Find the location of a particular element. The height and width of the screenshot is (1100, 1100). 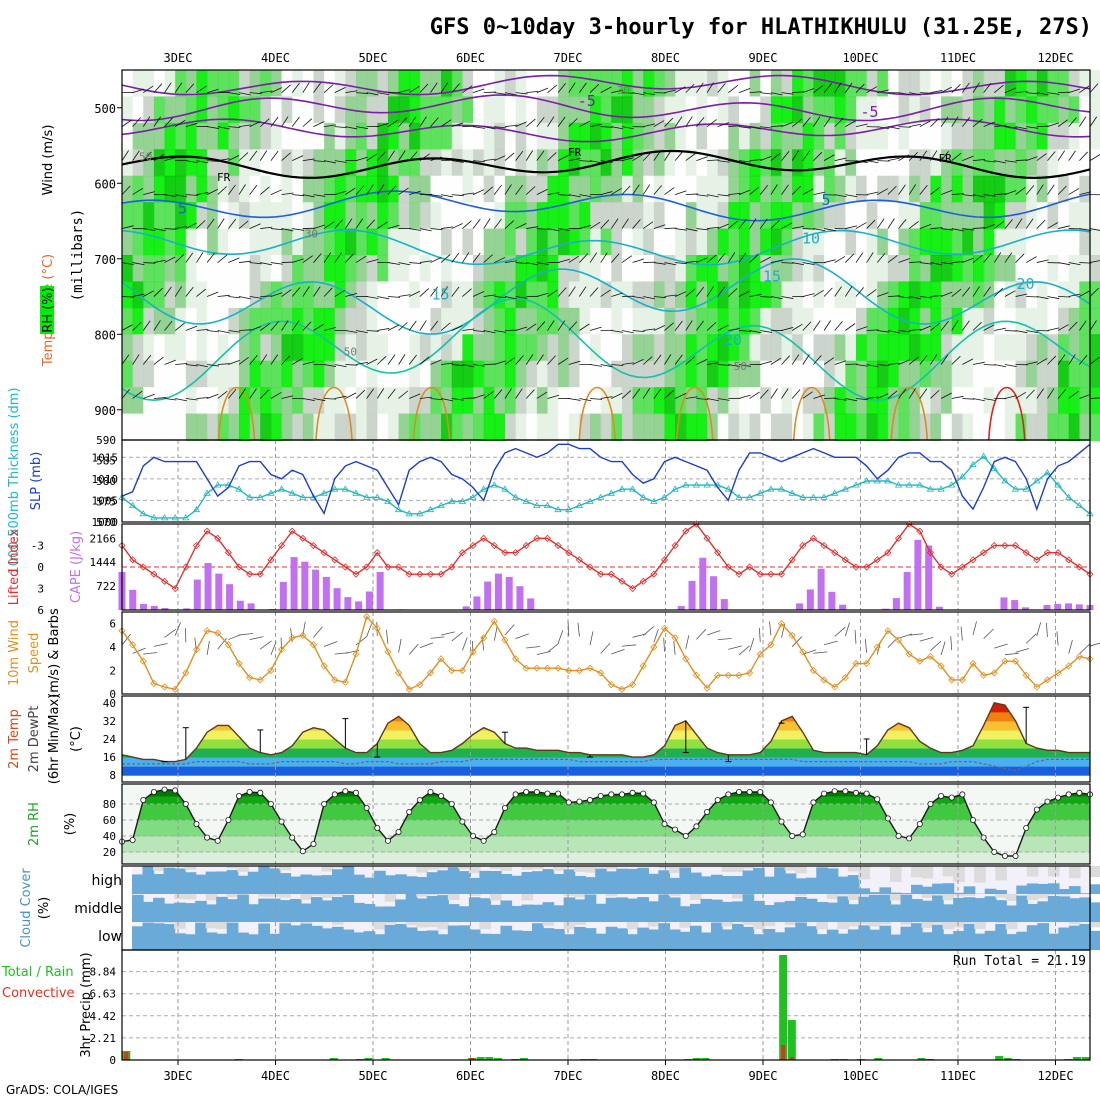

contour-label: 5 is located at coordinates (182, 208).